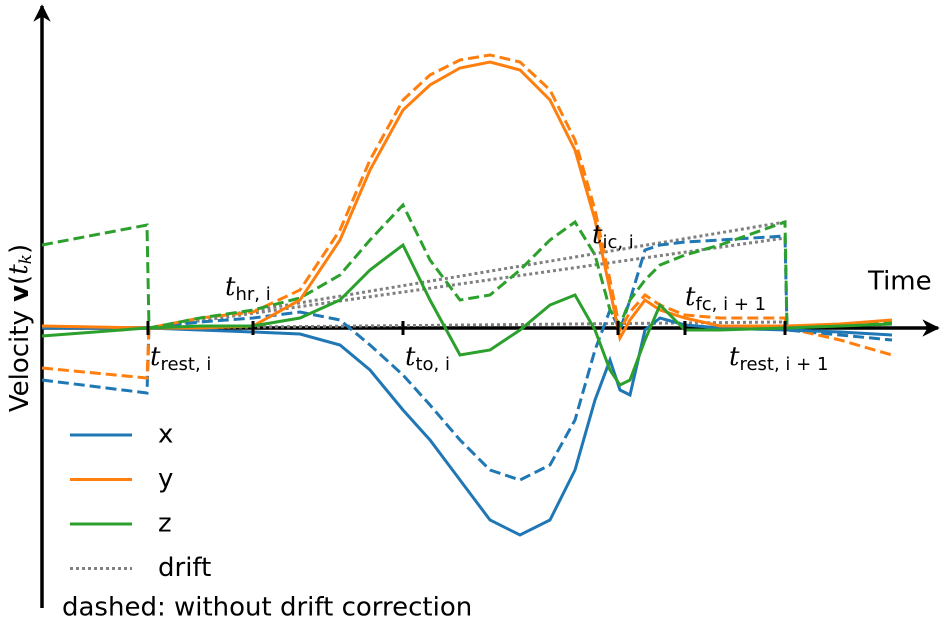 This screenshot has height=624, width=945. I want to click on y-label-text: Velocity, so click(20, 357).